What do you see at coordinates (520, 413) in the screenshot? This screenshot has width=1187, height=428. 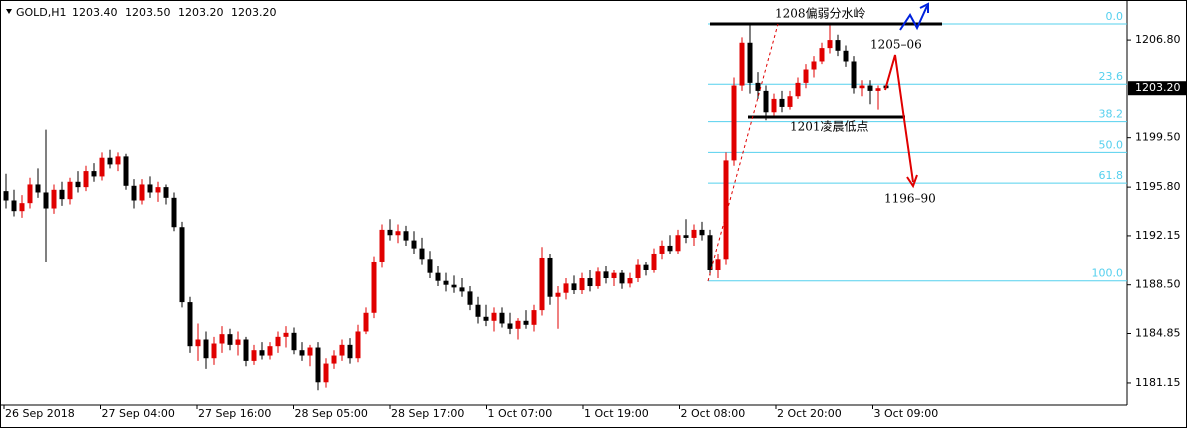 I see `x-tick-label: 1 Oct 07:00` at bounding box center [520, 413].